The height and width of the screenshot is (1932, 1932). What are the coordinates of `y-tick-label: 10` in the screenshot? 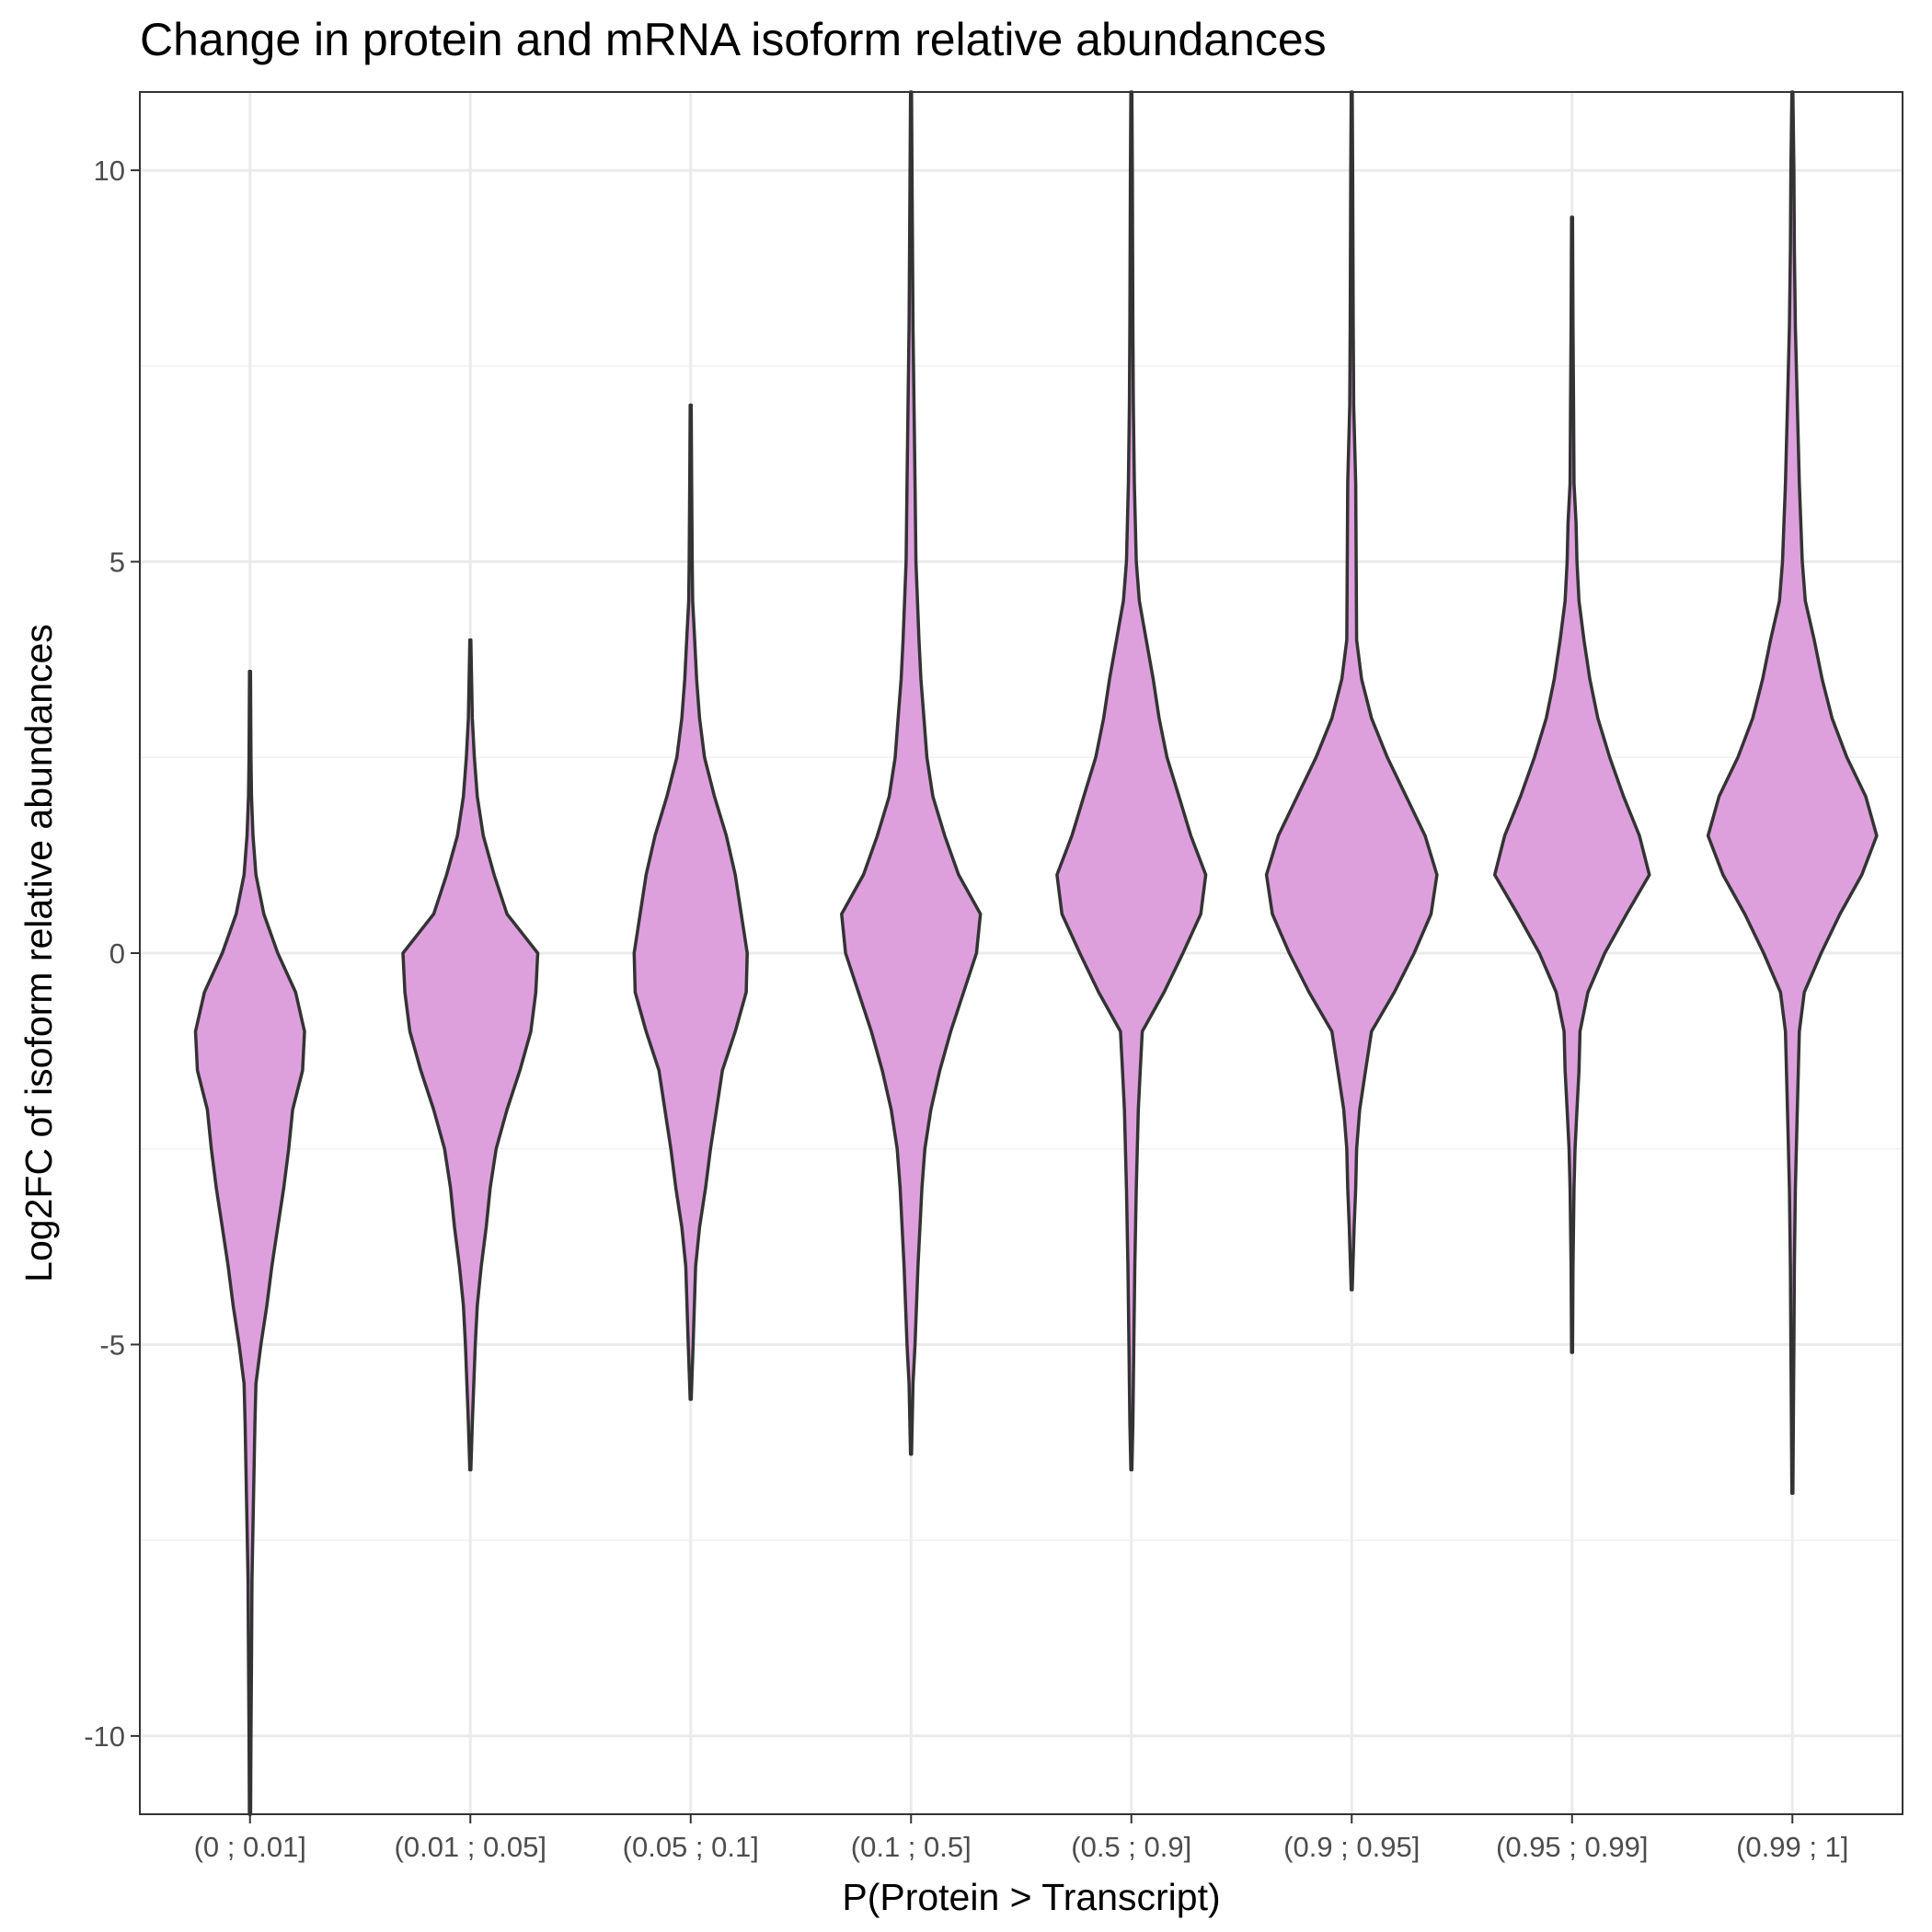 It's located at (109, 171).